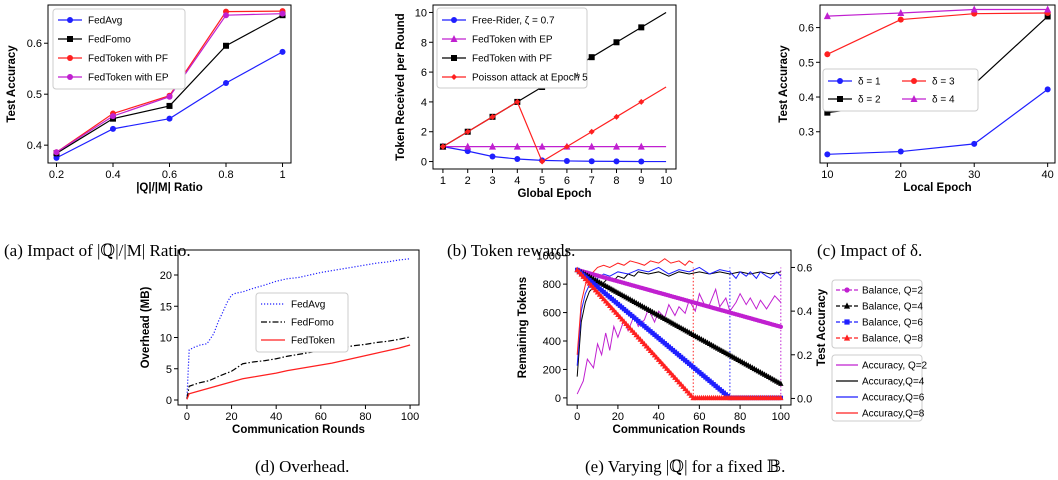 This screenshot has height=480, width=1058. I want to click on y-tick-label: 0.3, so click(806, 133).